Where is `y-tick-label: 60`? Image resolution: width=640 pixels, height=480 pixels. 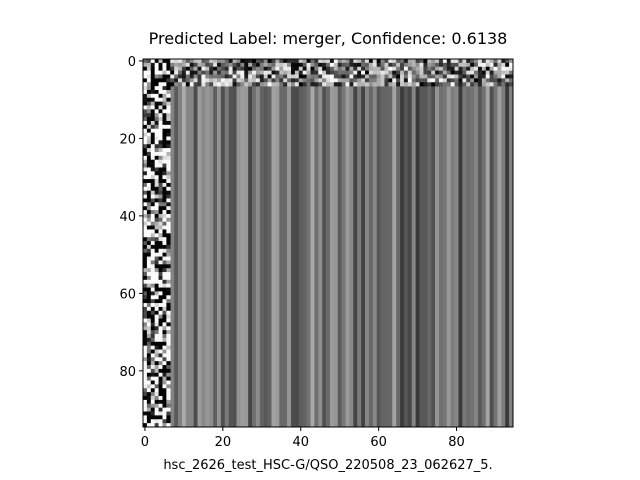 y-tick-label: 60 is located at coordinates (127, 294).